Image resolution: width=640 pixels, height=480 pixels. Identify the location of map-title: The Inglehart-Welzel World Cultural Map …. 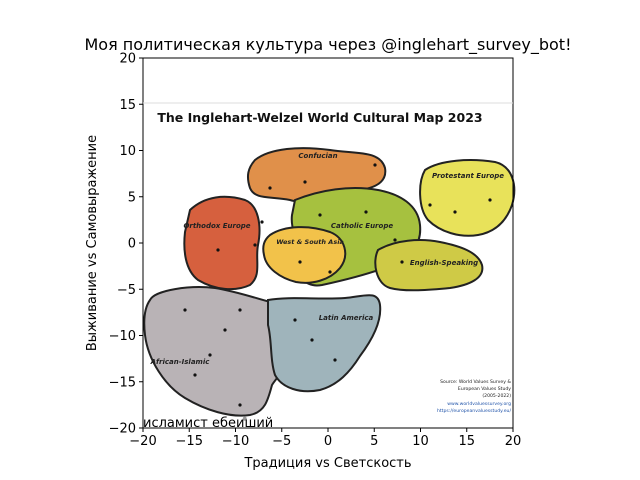
(319, 117).